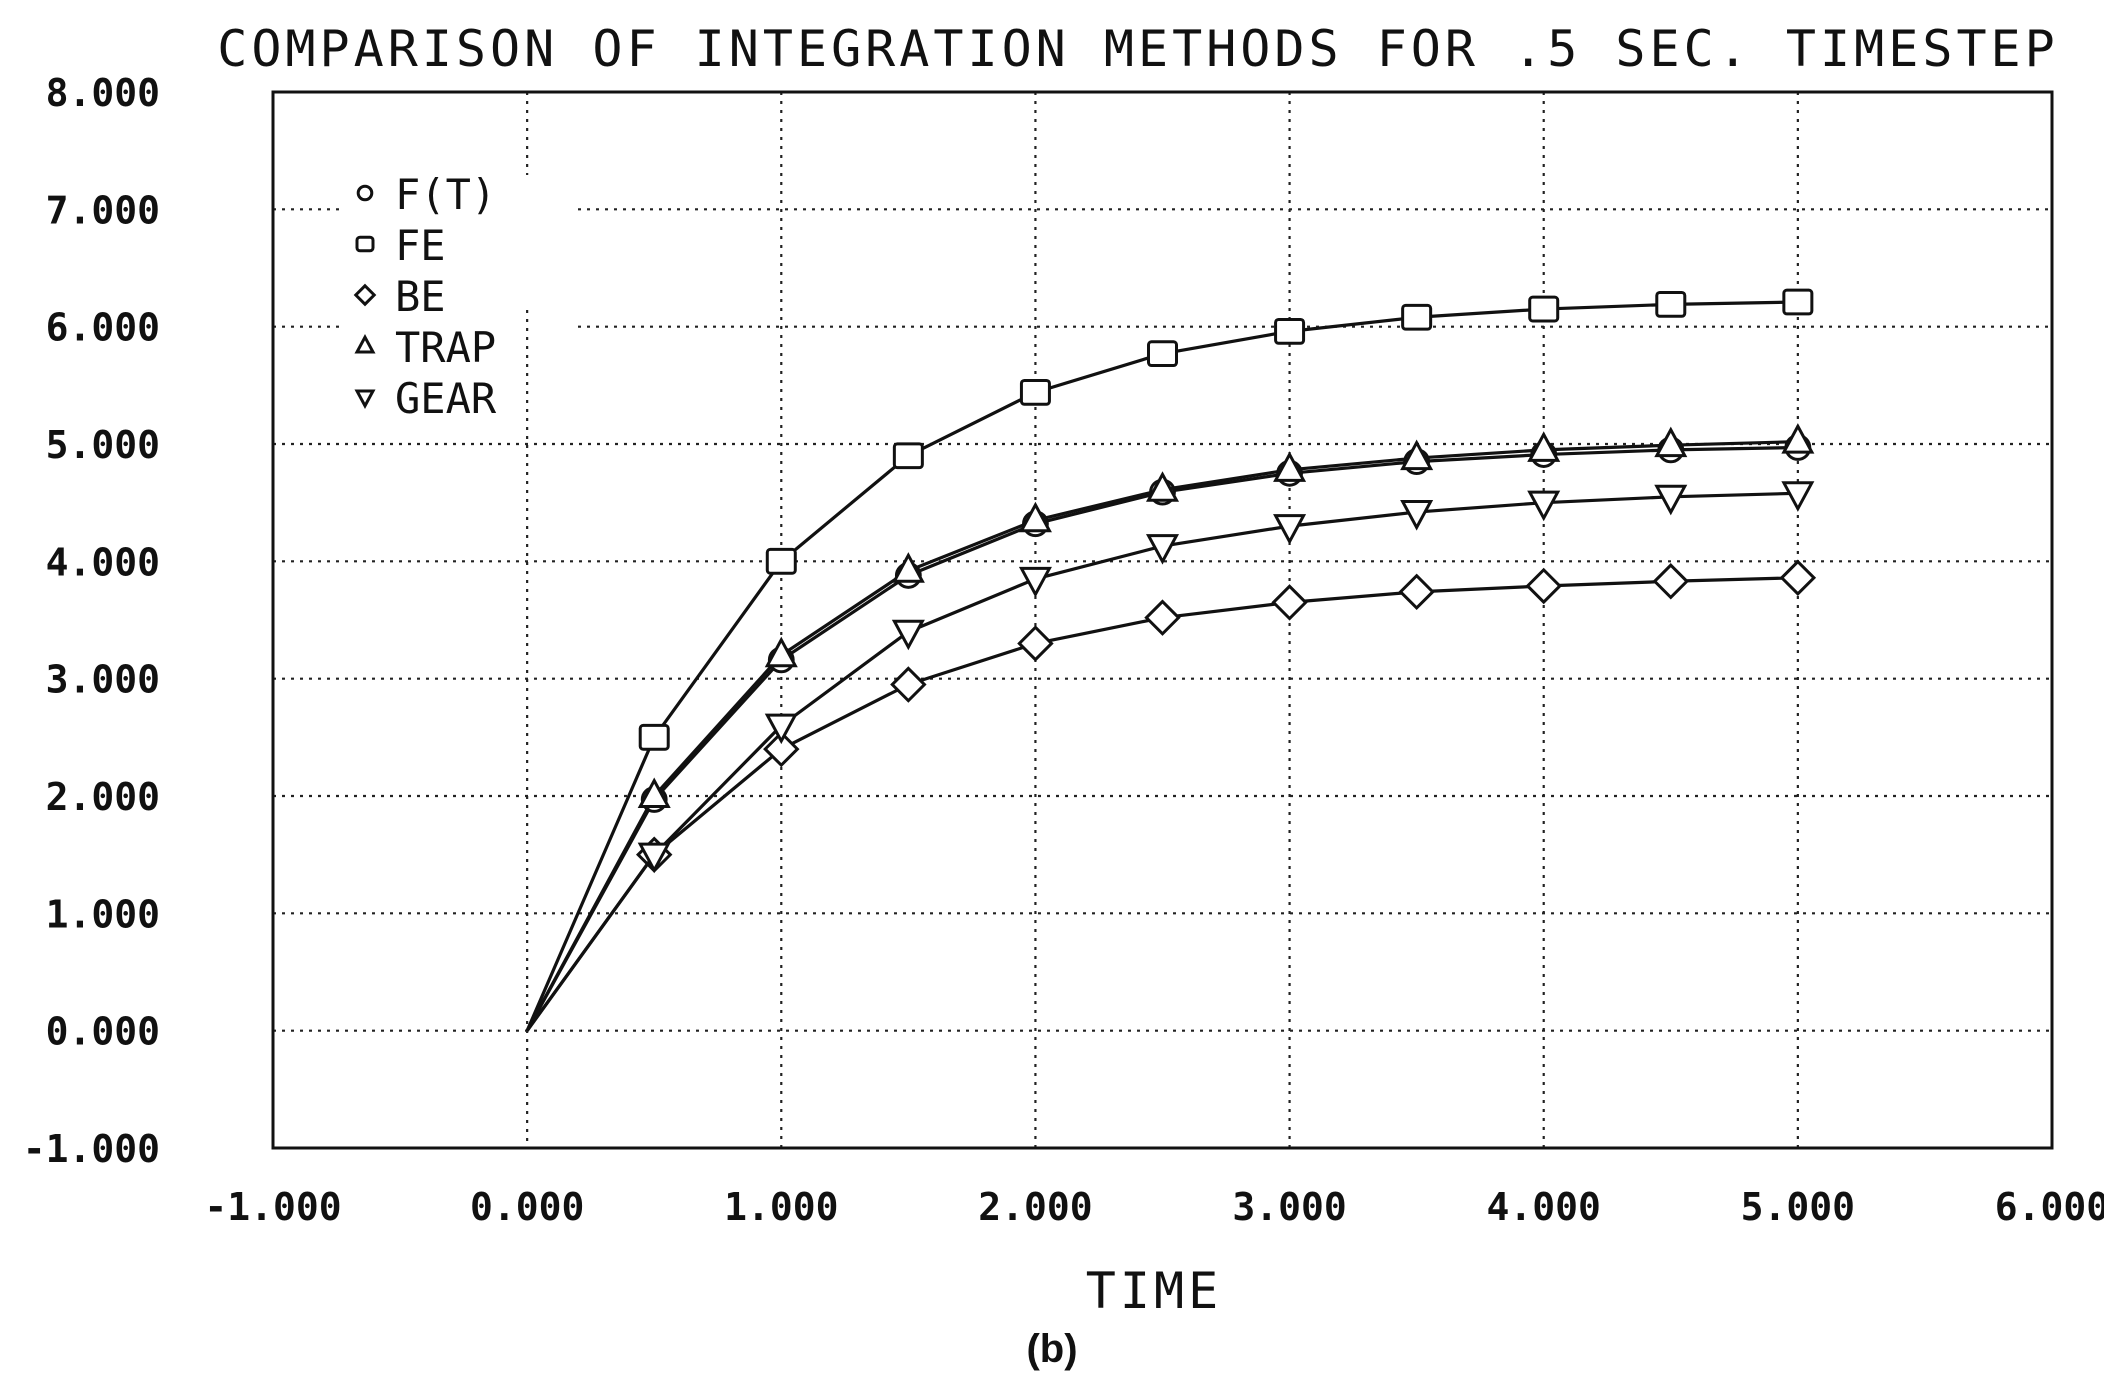  What do you see at coordinates (445, 347) in the screenshot?
I see `legend-label-trap: TRAP` at bounding box center [445, 347].